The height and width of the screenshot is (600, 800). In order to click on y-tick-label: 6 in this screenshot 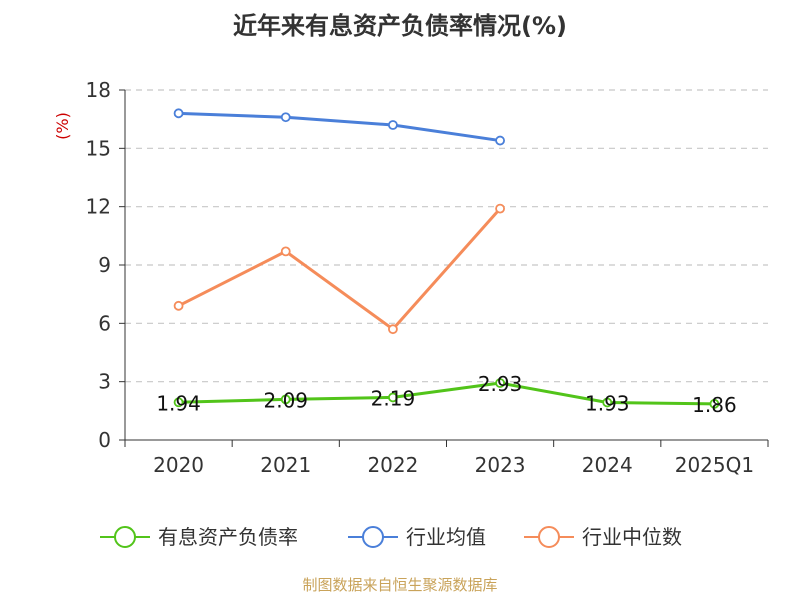, I will do `click(104, 323)`.